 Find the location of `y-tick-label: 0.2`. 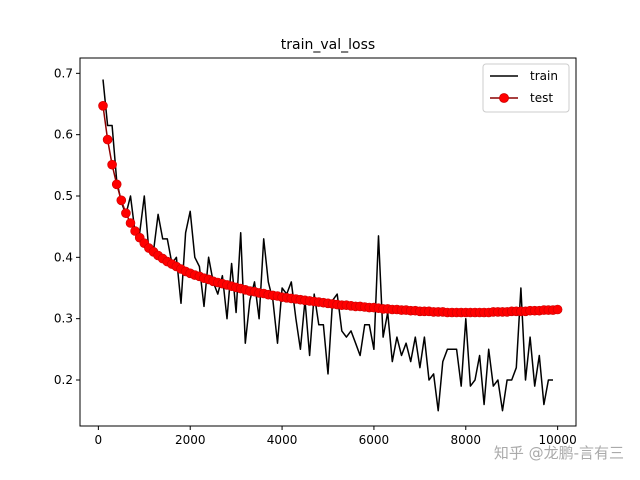

y-tick-label: 0.2 is located at coordinates (63, 380).